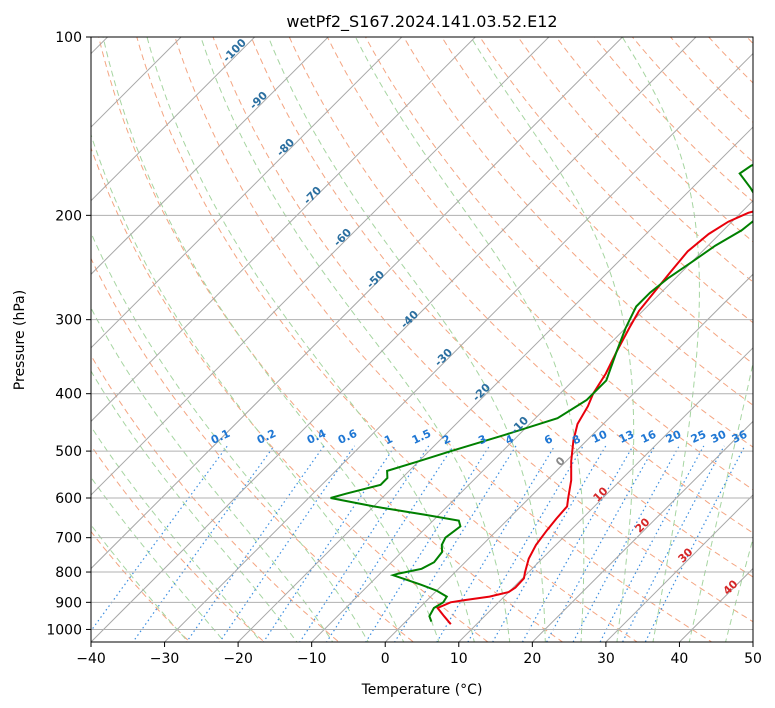 This screenshot has width=775, height=708. What do you see at coordinates (719, 437) in the screenshot?
I see `mixing-ratio-label: 30` at bounding box center [719, 437].